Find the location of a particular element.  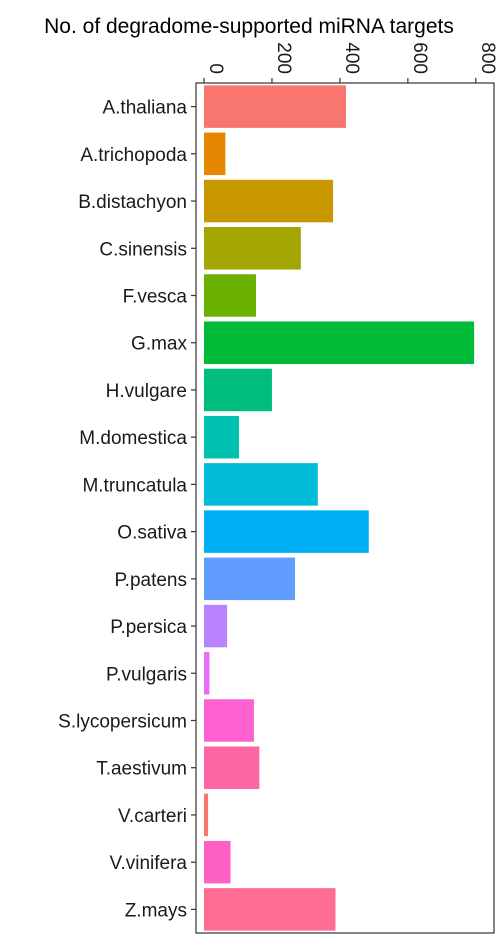

x-axis-ticks: 0 200 400 600 800 is located at coordinates (350, 62).